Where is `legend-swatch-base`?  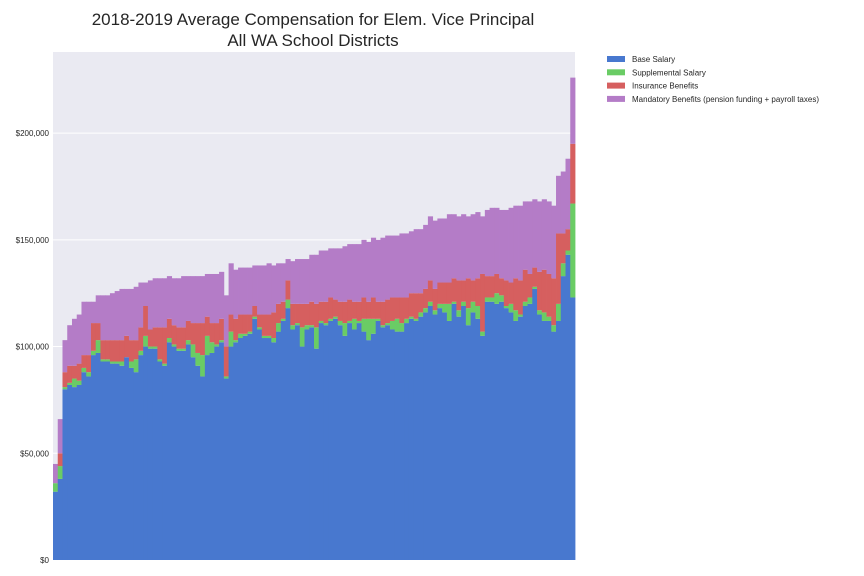 legend-swatch-base is located at coordinates (616, 59).